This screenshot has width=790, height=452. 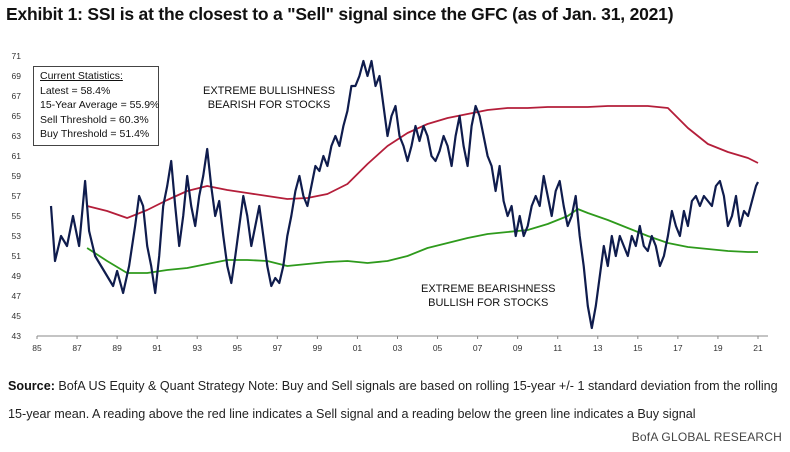 I want to click on stats-header: Current Statistics:, so click(x=81, y=76).